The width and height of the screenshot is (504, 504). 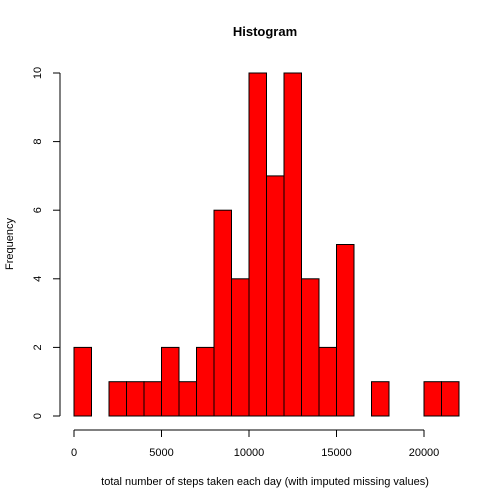 What do you see at coordinates (38, 73) in the screenshot?
I see `y-tick-label: 10` at bounding box center [38, 73].